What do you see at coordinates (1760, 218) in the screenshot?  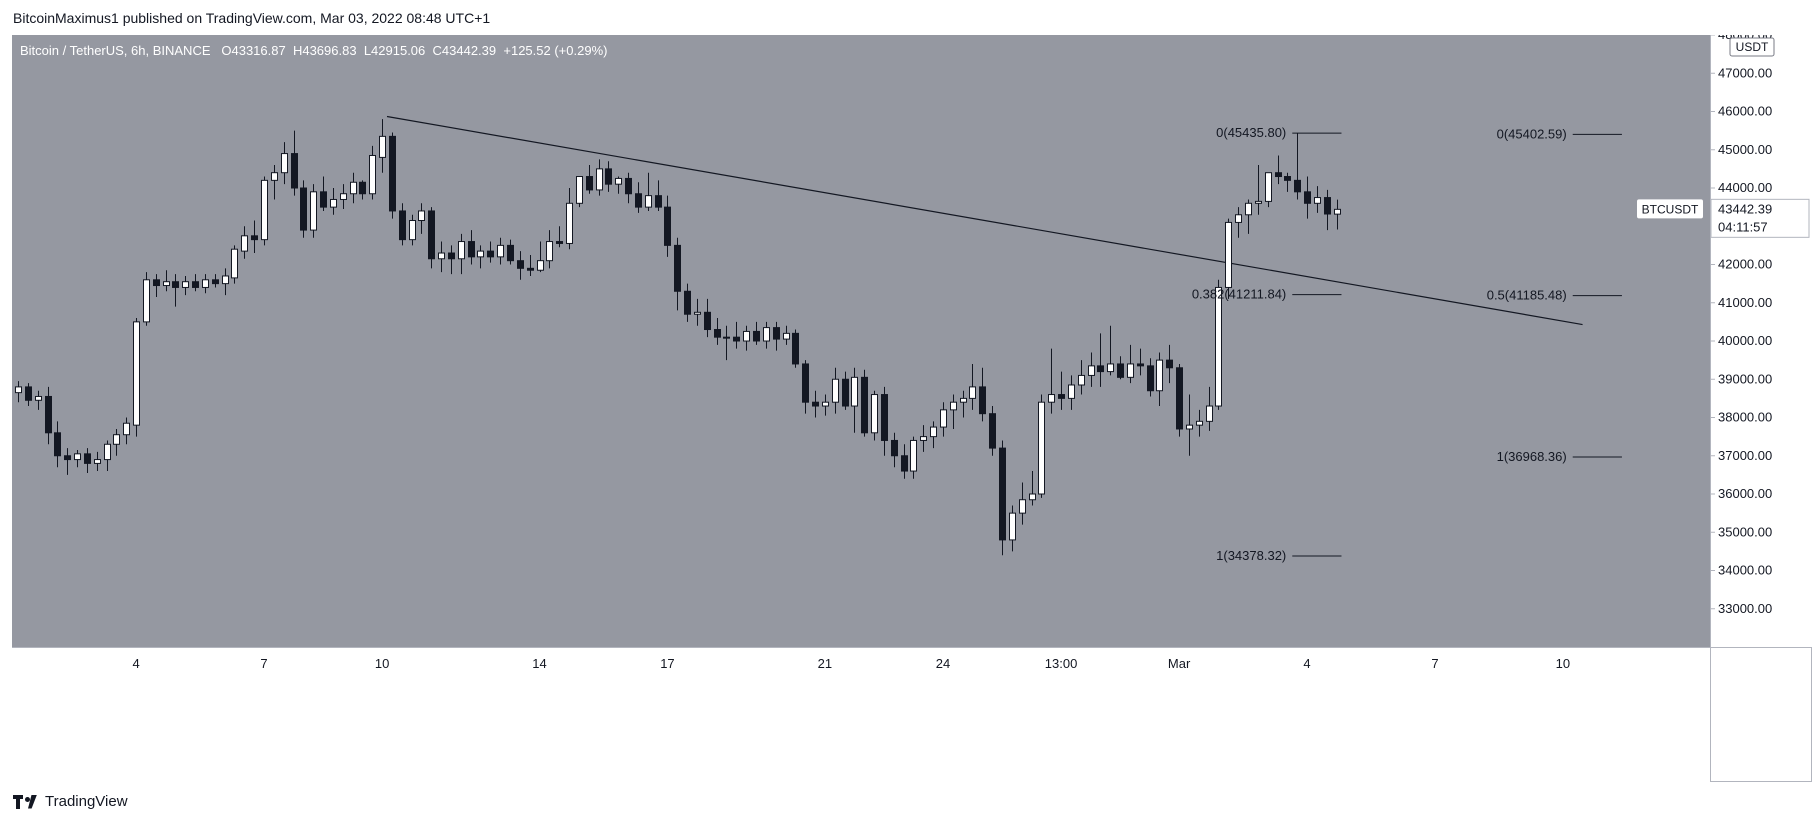 I see `last-price-tag` at bounding box center [1760, 218].